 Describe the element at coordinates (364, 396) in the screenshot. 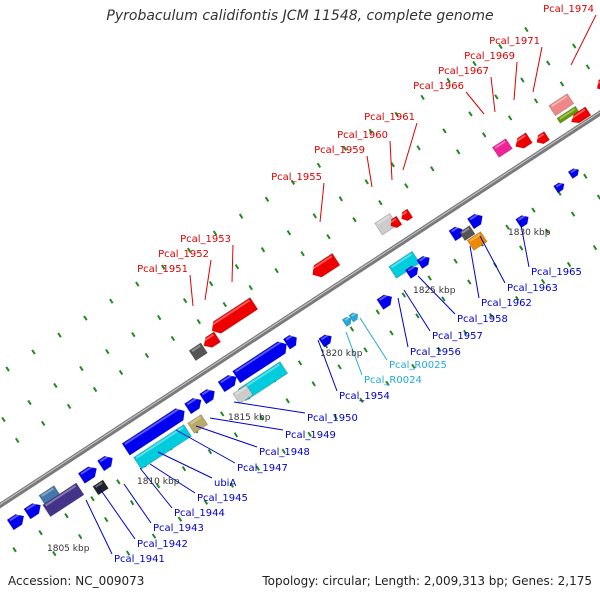

I see `gene-label: Pcal_1954` at that location.